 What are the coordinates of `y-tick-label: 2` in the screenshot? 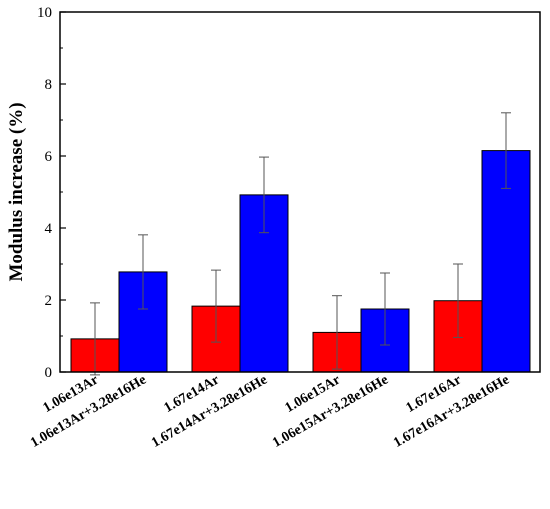 It's located at (49, 301).